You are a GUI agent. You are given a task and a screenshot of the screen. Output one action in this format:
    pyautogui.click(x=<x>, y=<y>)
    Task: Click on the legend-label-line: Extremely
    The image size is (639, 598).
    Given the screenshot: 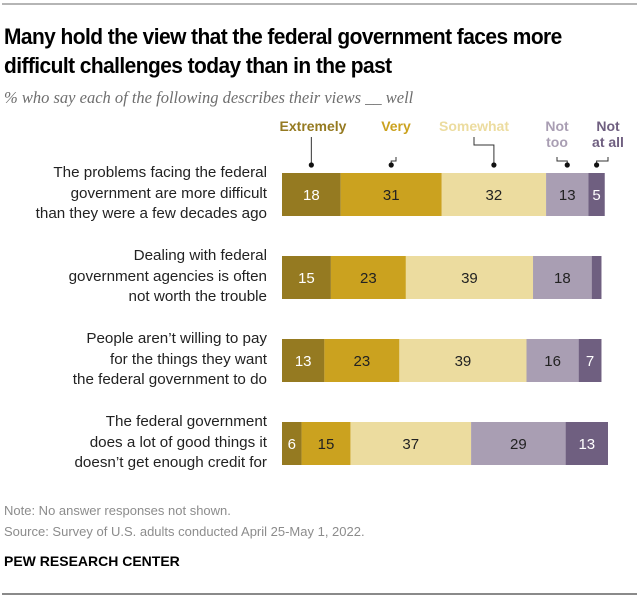 What is the action you would take?
    pyautogui.click(x=313, y=126)
    